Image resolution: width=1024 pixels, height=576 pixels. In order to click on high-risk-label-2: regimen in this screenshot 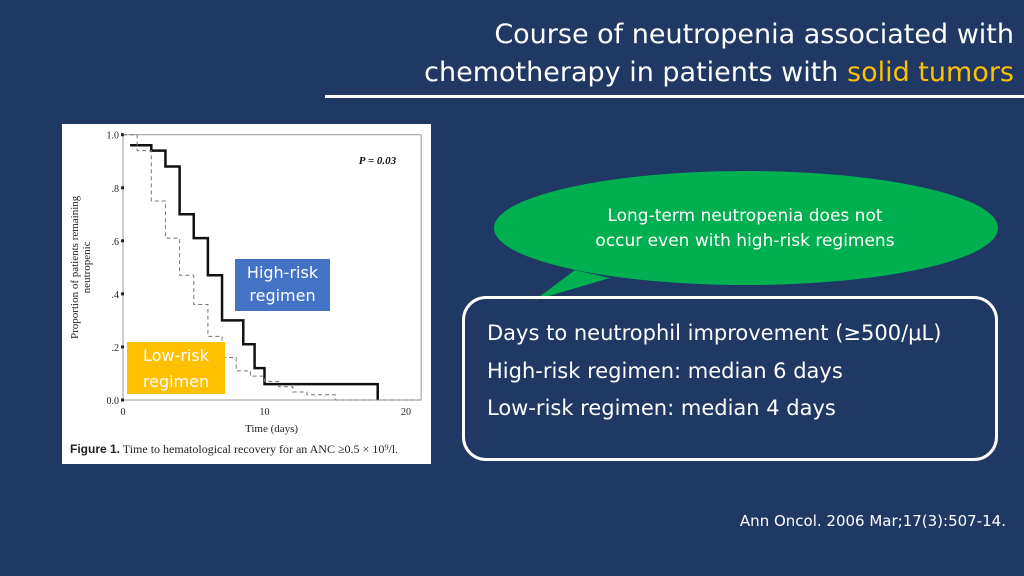, I will do `click(282, 295)`.